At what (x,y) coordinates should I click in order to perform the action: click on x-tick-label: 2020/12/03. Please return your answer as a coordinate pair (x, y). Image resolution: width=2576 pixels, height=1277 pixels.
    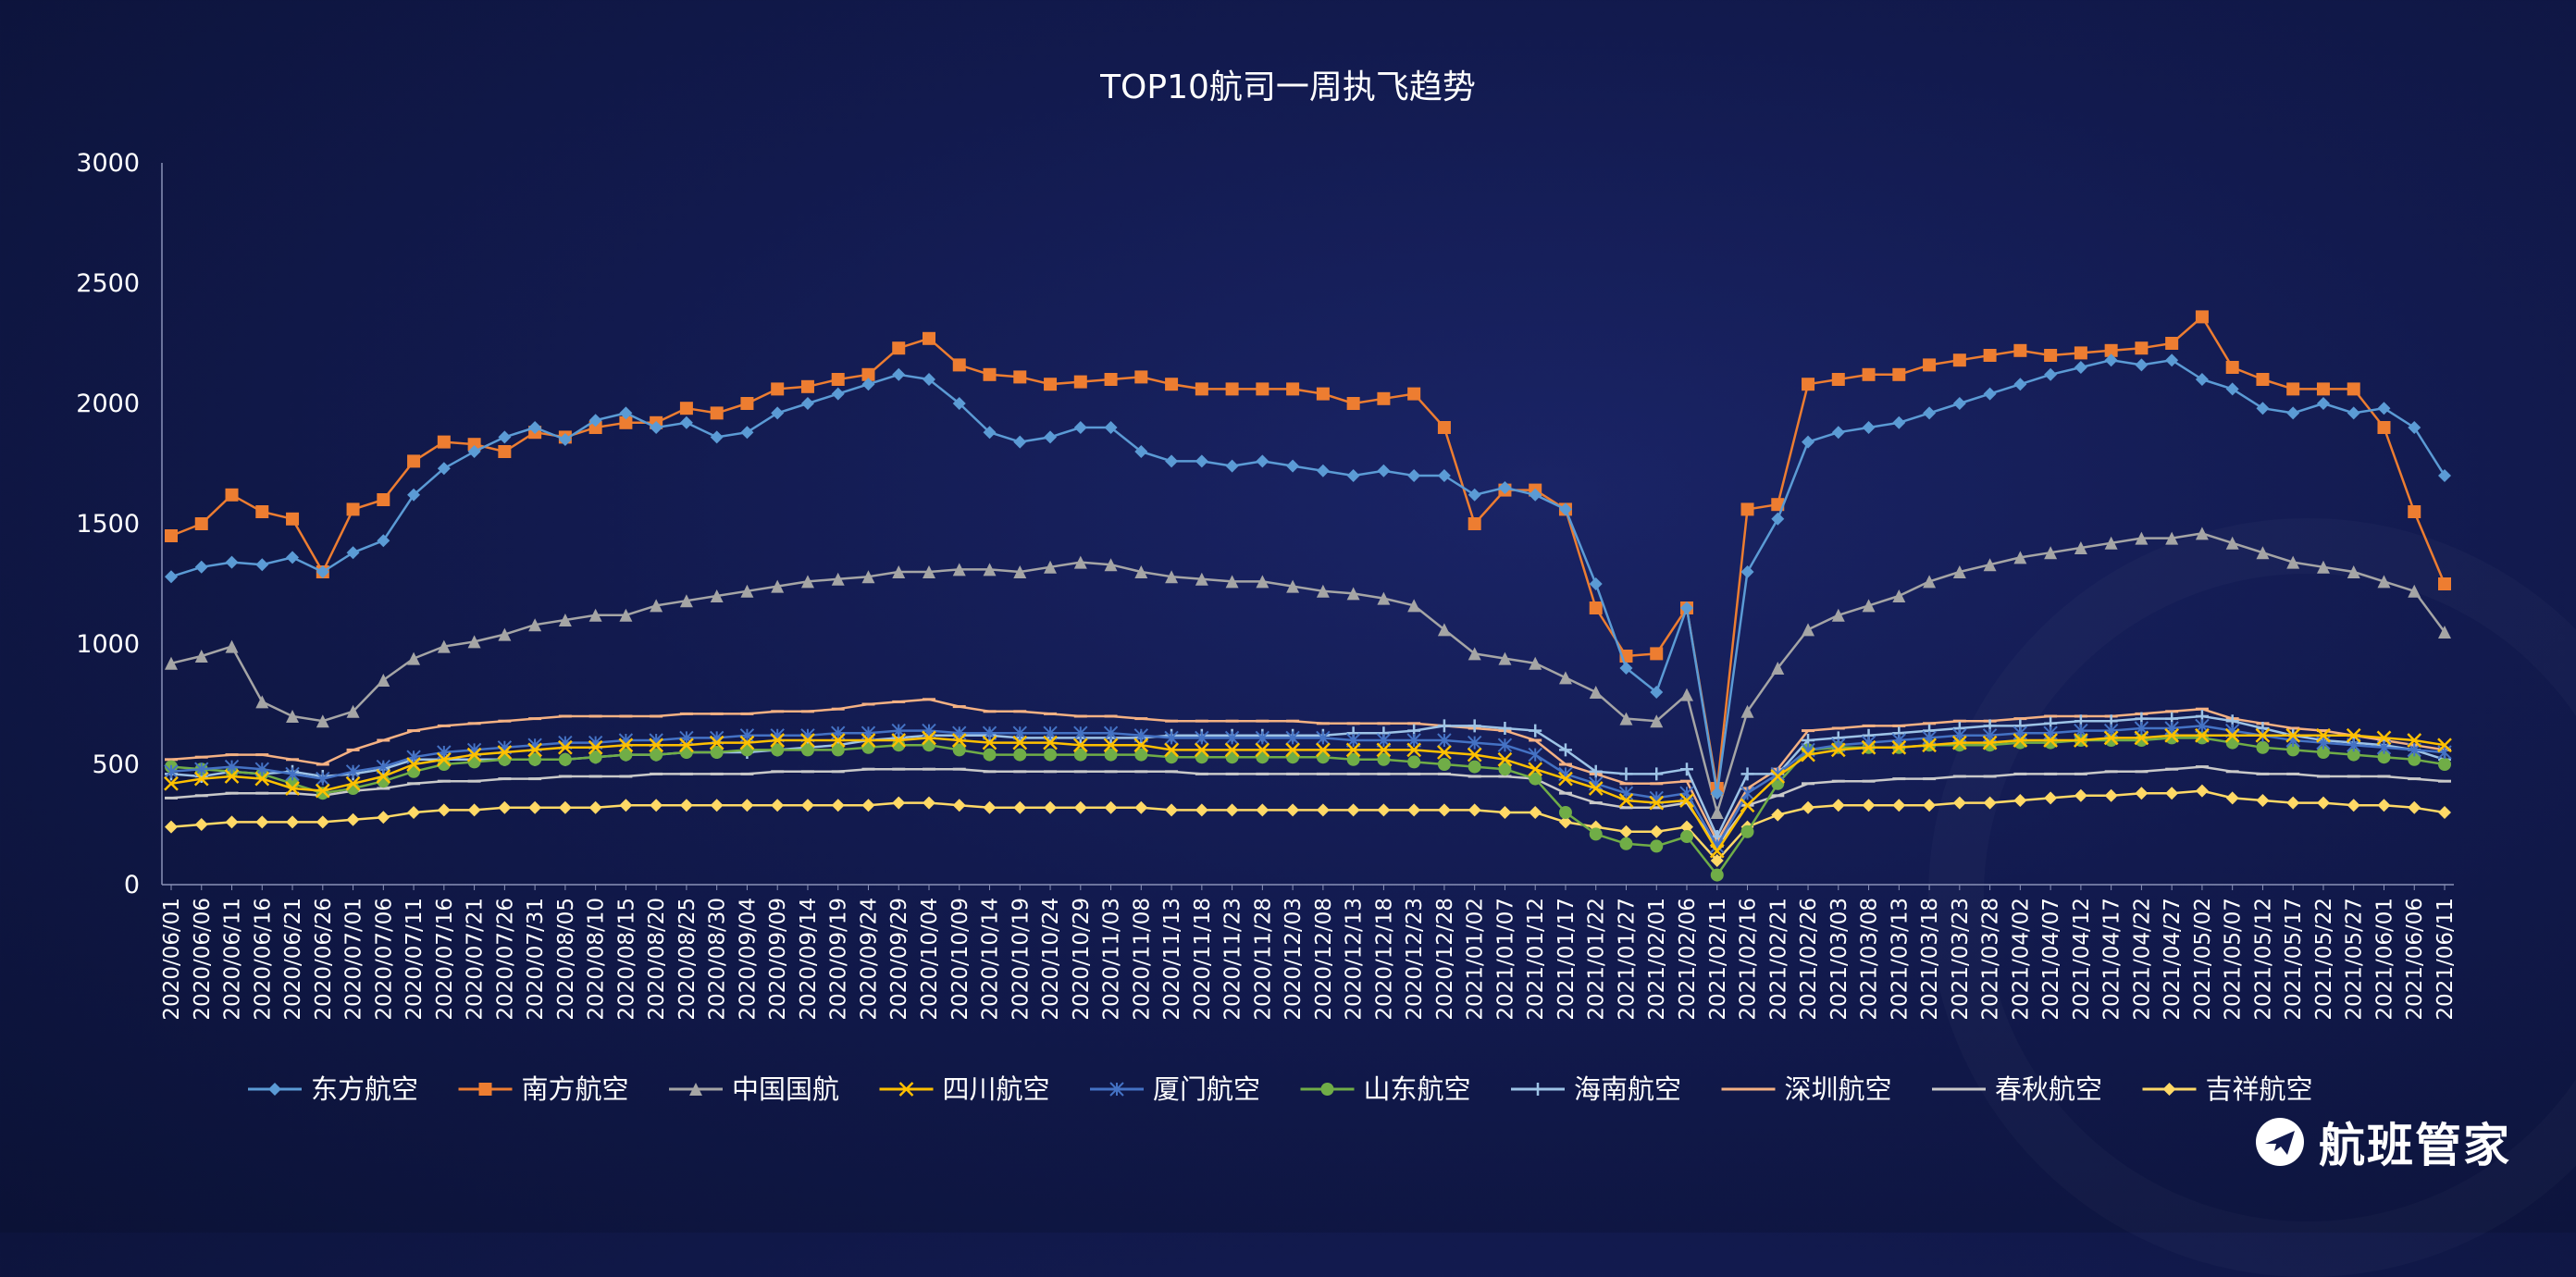
    Looking at the image, I should click on (1294, 960).